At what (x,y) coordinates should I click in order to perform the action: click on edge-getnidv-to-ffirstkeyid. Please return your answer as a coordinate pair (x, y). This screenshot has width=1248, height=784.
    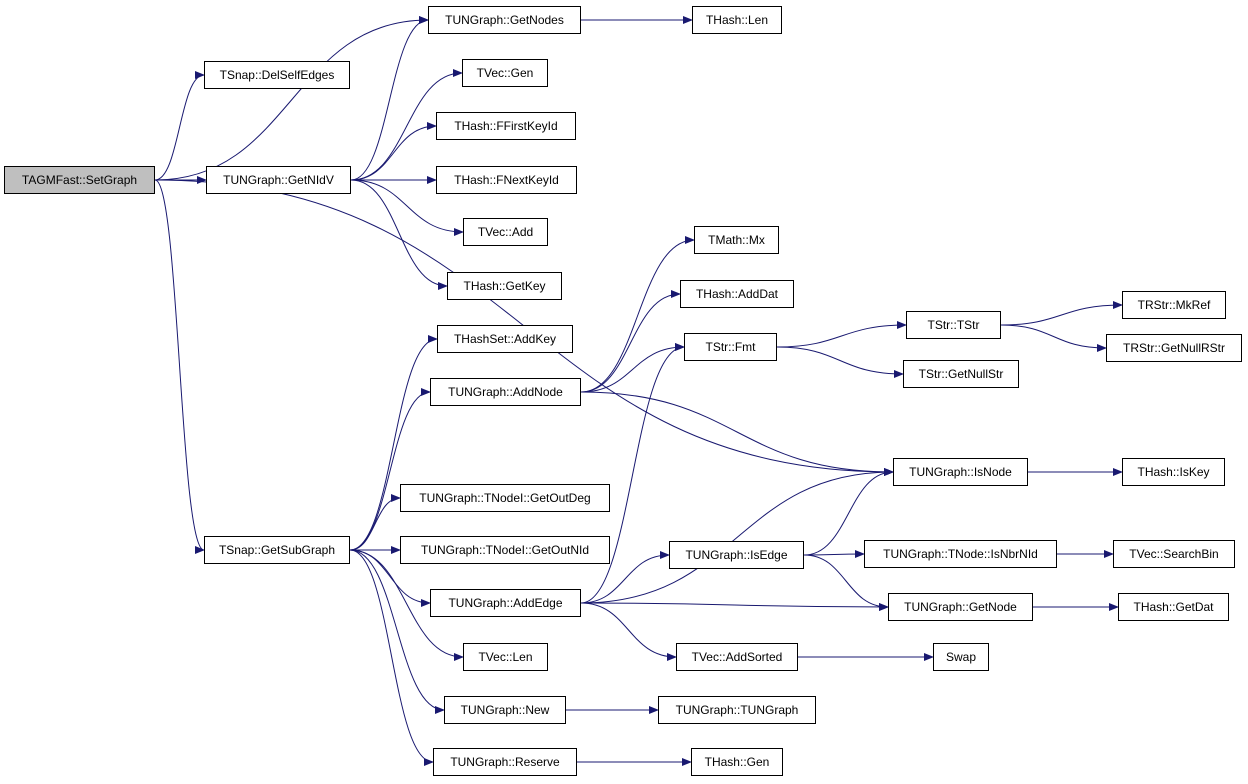
    Looking at the image, I should click on (393, 151).